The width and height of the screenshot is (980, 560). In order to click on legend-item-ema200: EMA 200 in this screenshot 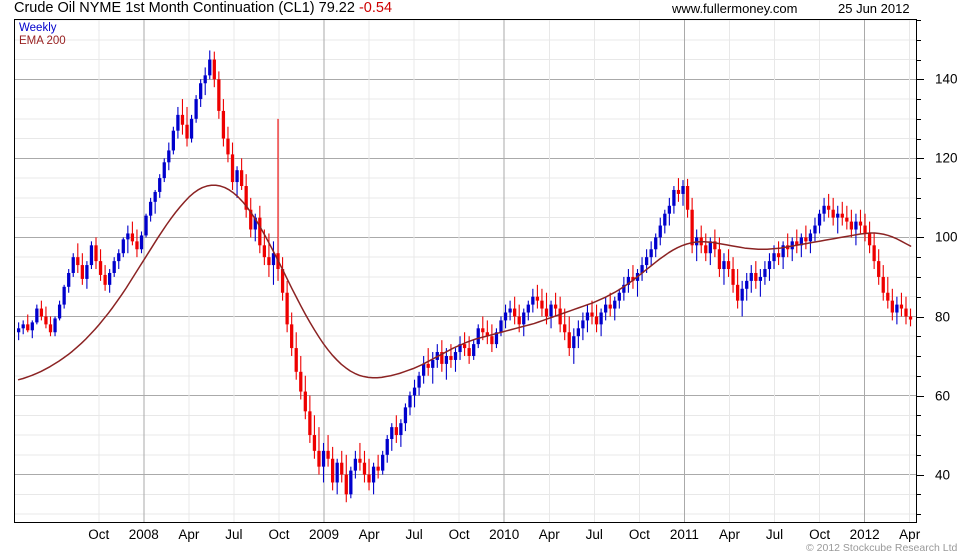, I will do `click(42, 41)`.